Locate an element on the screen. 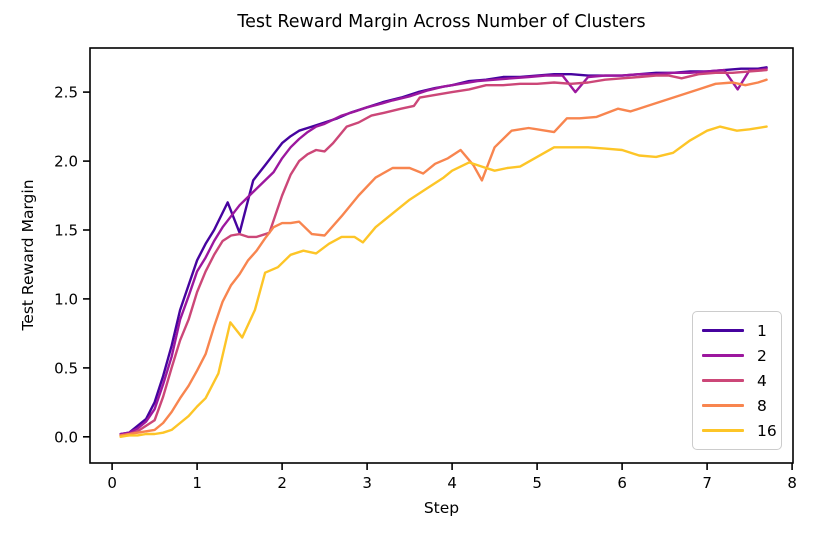 The height and width of the screenshot is (543, 814). x-tick-label: 2 is located at coordinates (282, 483).